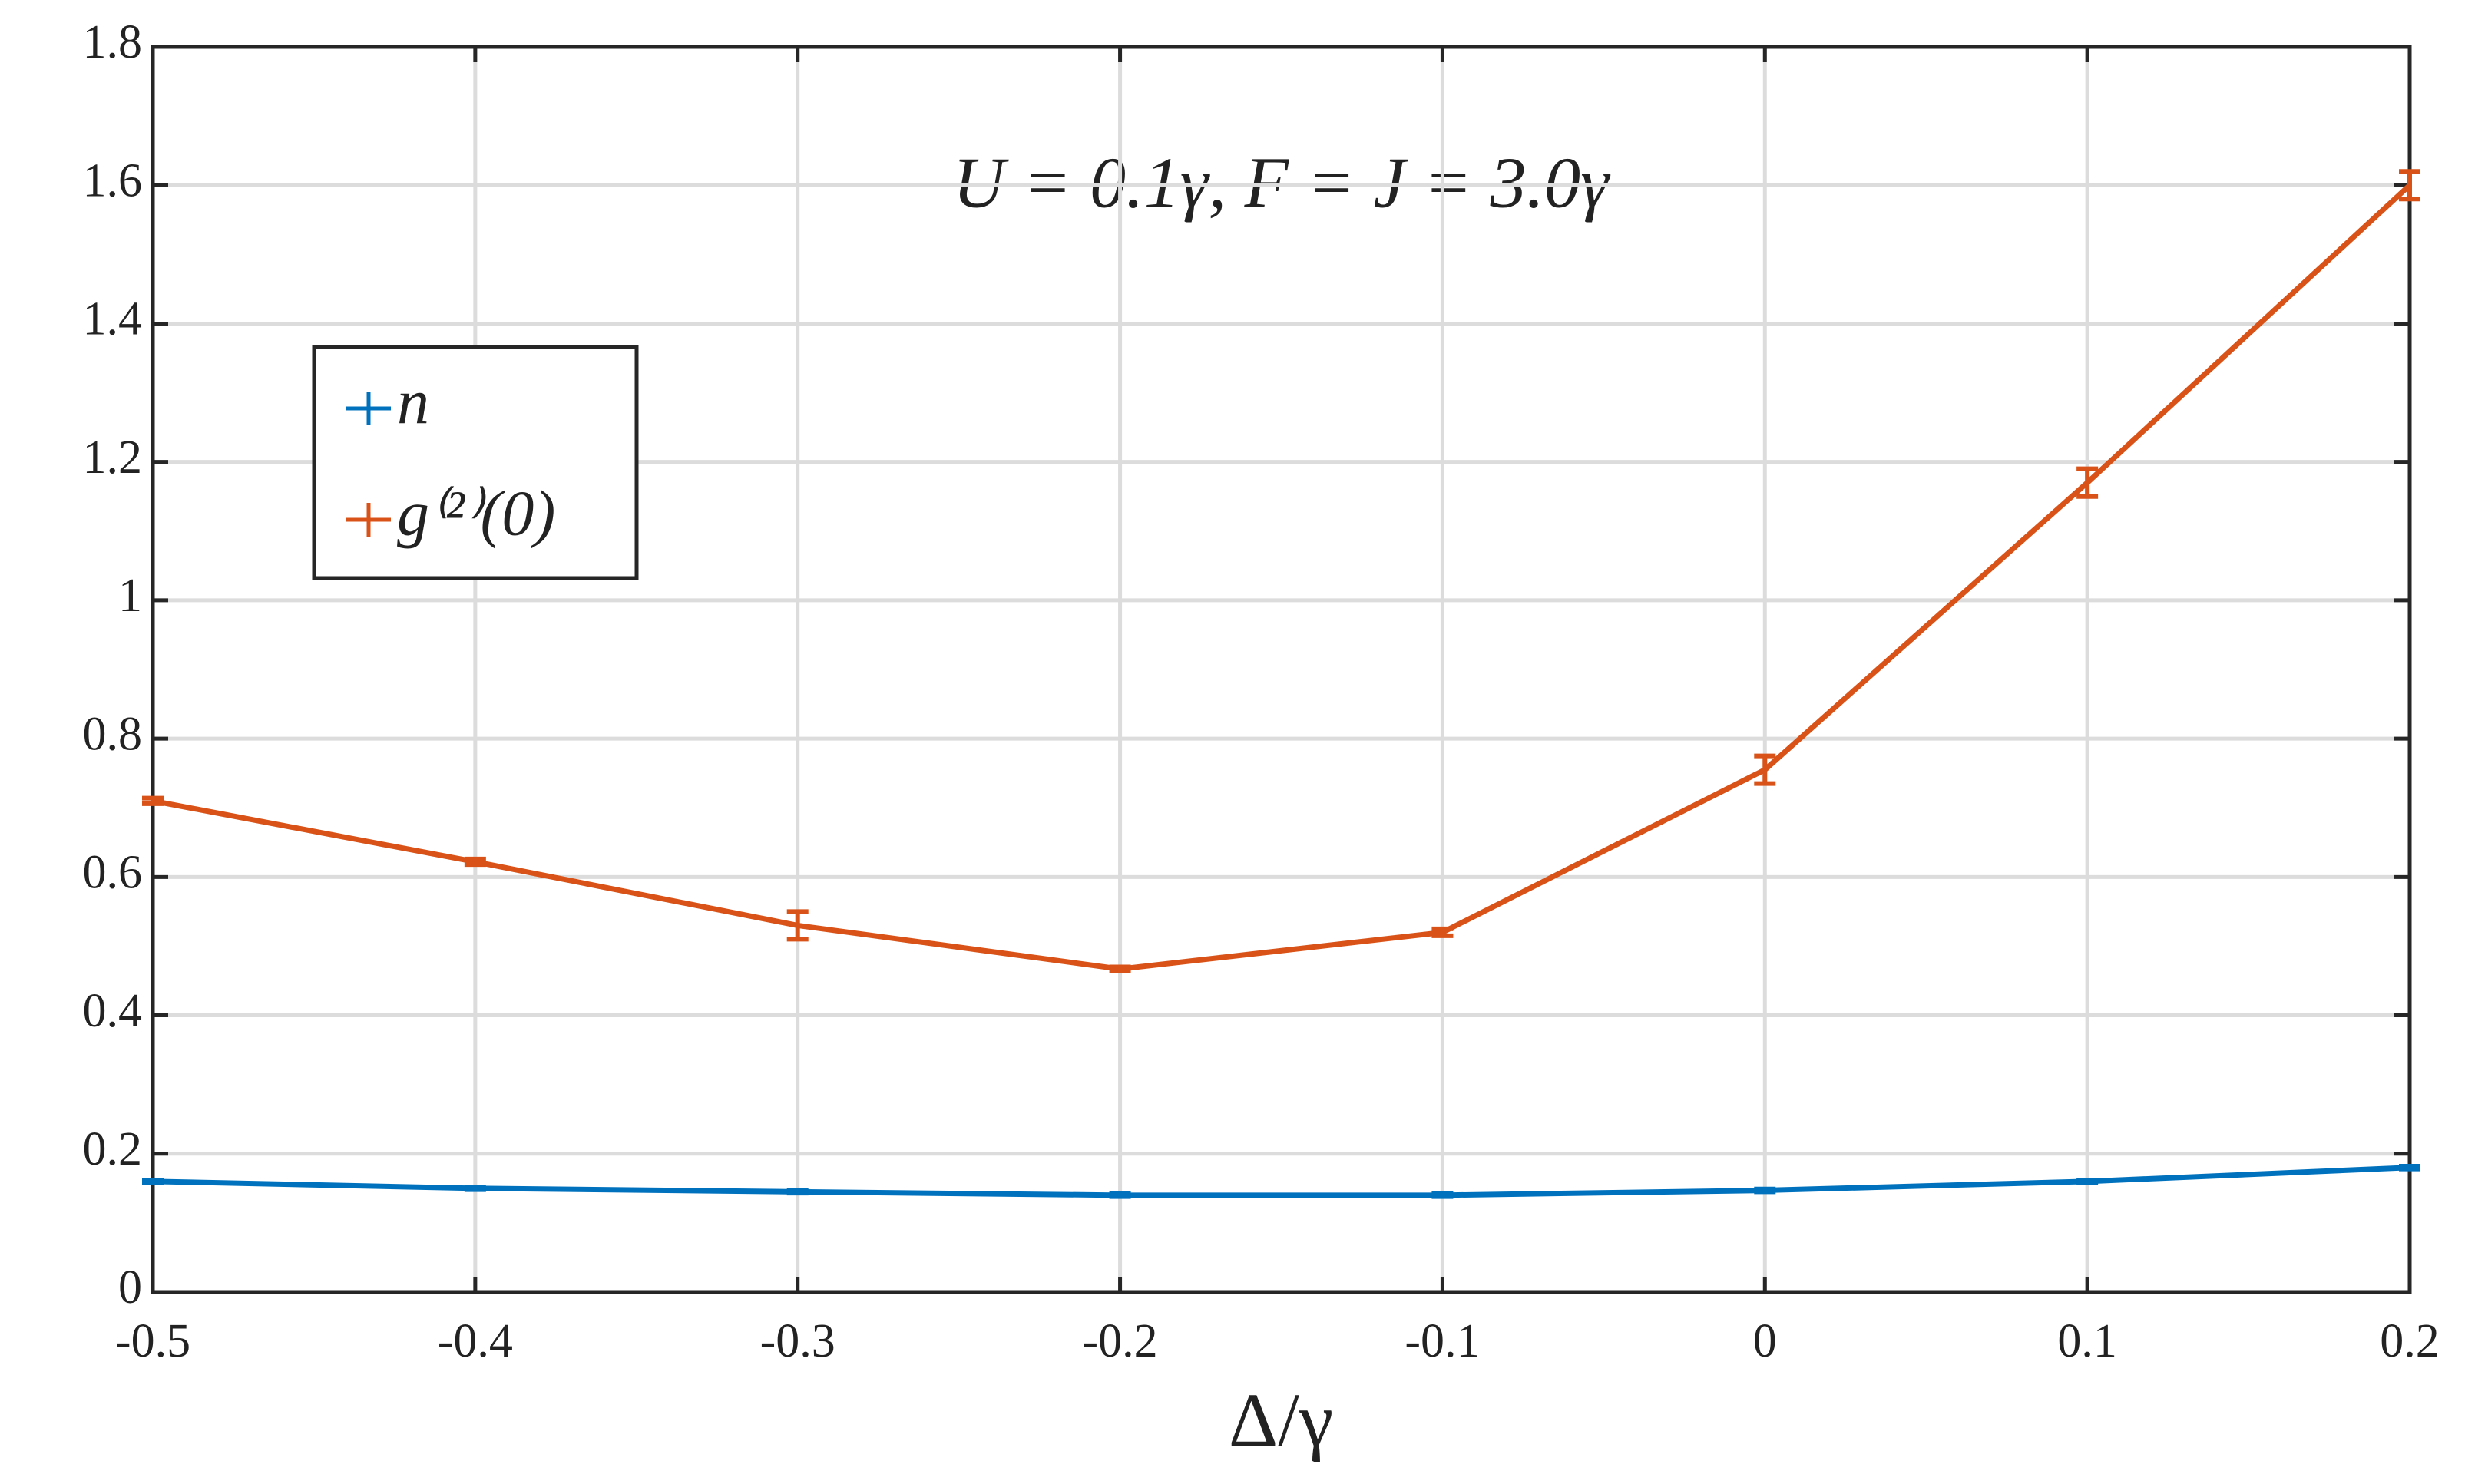 Image resolution: width=2465 pixels, height=1484 pixels. I want to click on y-tick-label: 1.6, so click(113, 180).